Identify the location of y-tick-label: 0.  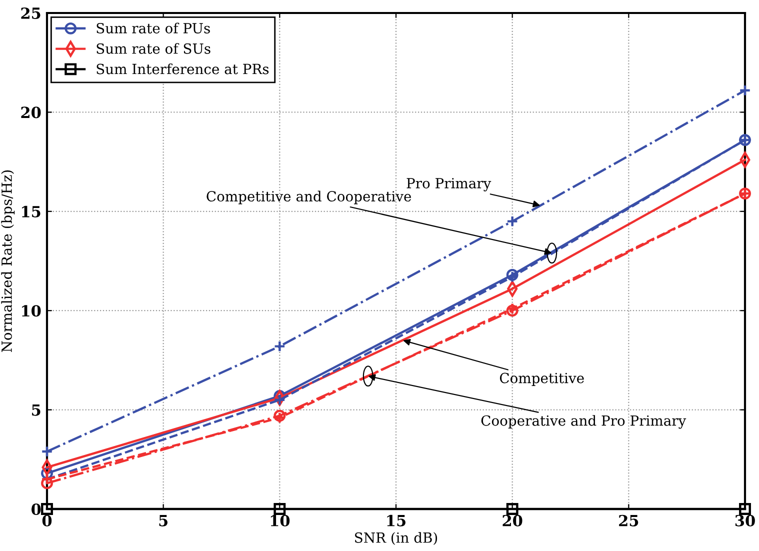
(36, 509).